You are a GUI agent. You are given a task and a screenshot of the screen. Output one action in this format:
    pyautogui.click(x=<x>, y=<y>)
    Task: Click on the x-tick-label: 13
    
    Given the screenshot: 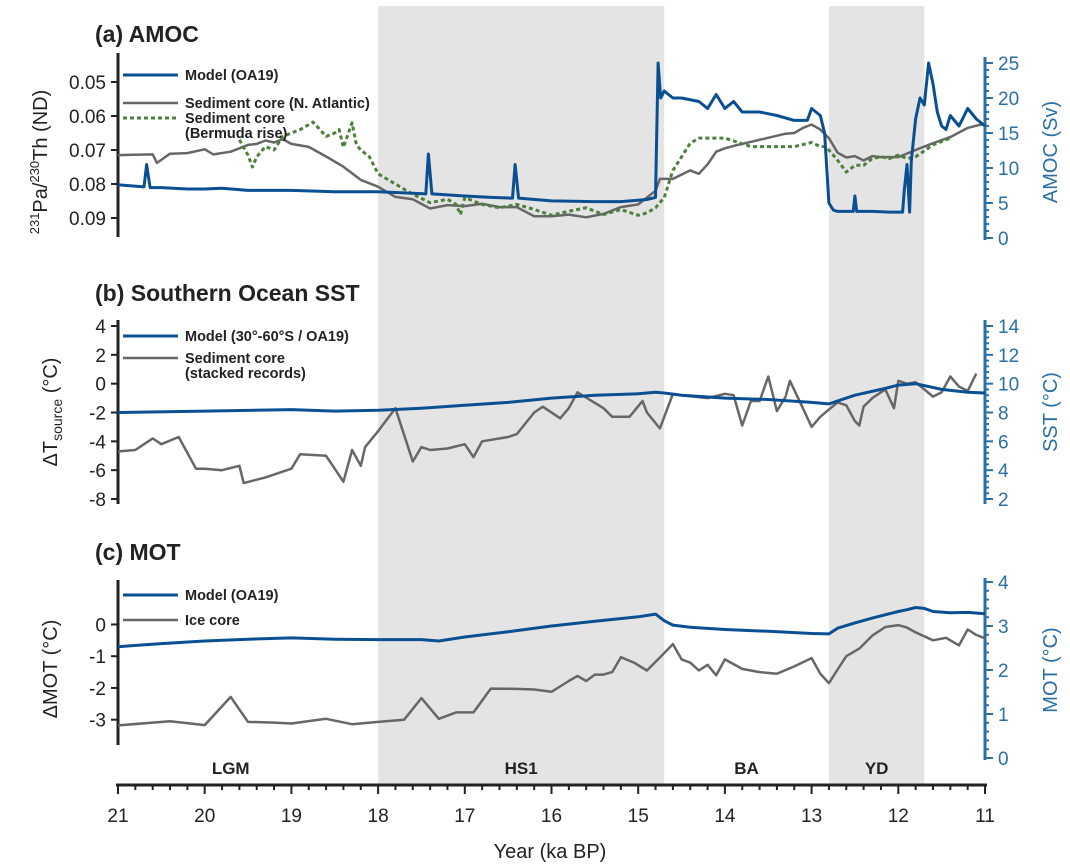 What is the action you would take?
    pyautogui.click(x=811, y=816)
    